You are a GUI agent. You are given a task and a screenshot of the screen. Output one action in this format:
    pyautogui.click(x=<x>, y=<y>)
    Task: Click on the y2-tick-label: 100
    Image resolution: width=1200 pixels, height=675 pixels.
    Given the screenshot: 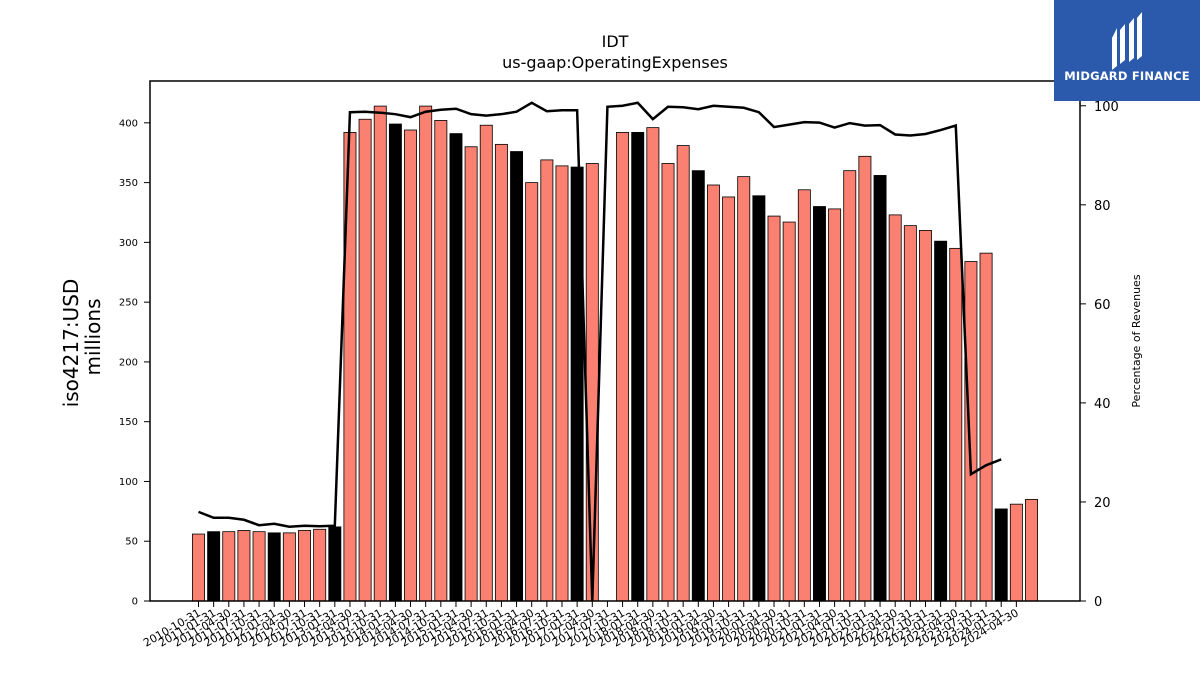 What is the action you would take?
    pyautogui.click(x=1106, y=107)
    